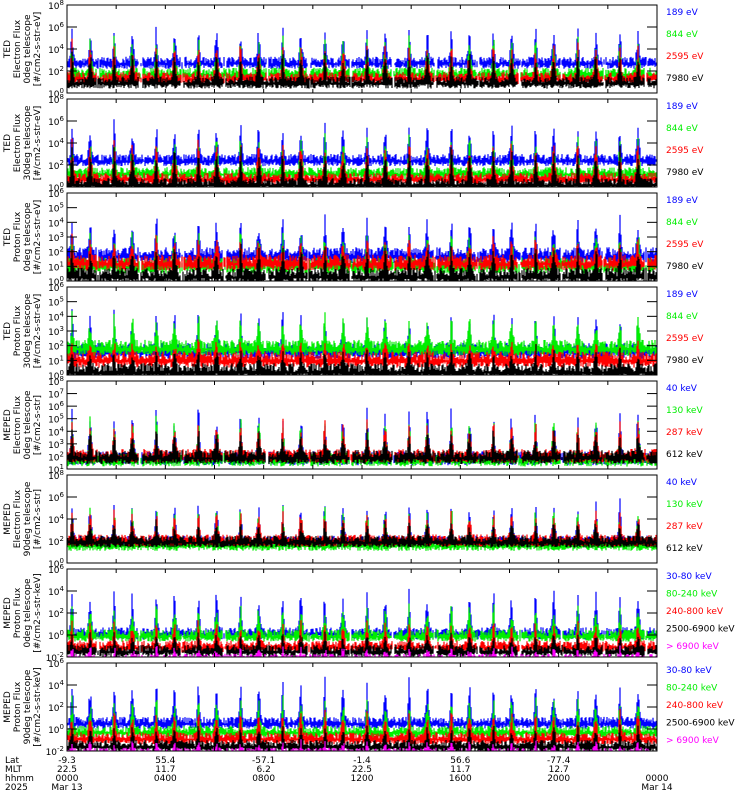 The height and width of the screenshot is (800, 750). What do you see at coordinates (362, 644) in the screenshot?
I see `series-2500-6900-kev` at bounding box center [362, 644].